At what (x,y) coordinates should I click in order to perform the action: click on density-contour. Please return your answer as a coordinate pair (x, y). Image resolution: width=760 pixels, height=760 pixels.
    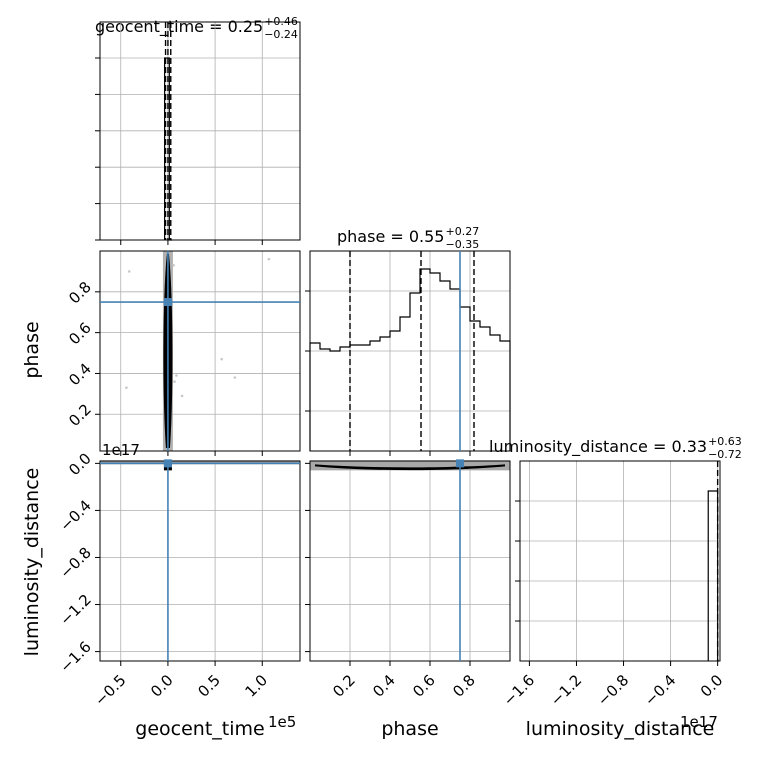
    Looking at the image, I should click on (410, 467).